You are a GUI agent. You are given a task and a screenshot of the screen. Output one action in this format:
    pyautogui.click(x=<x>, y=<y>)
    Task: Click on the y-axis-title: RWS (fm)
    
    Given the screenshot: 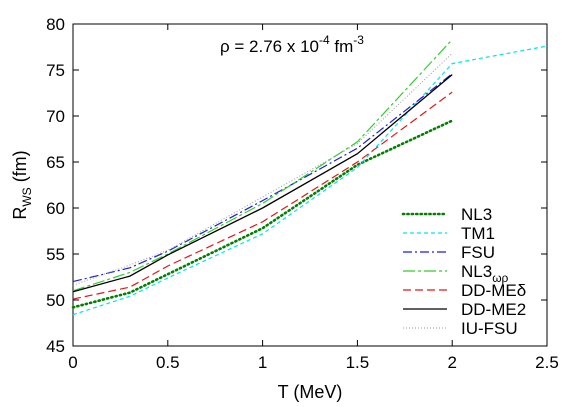 What is the action you would take?
    pyautogui.click(x=22, y=184)
    